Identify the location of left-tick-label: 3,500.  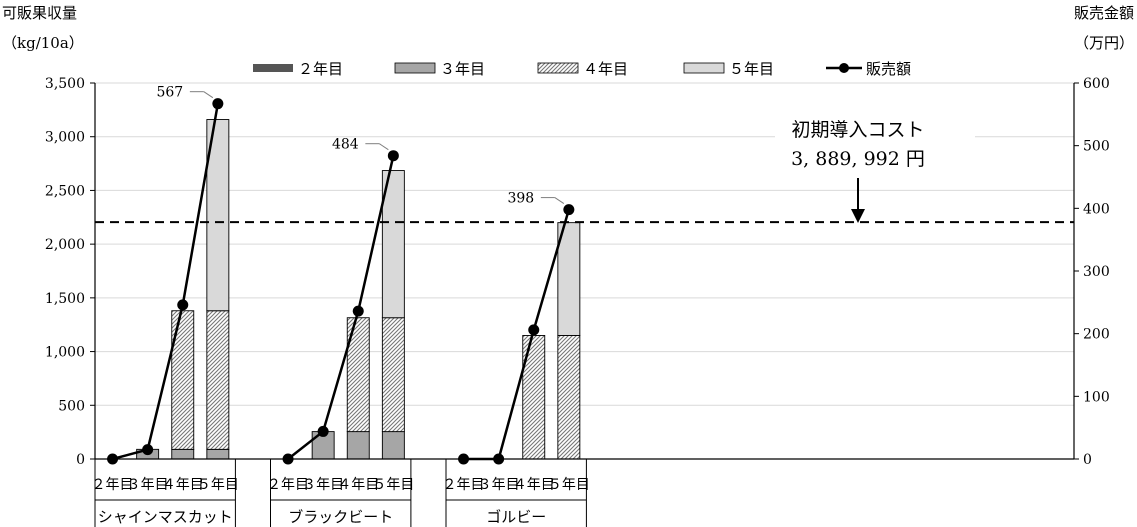
(65, 84).